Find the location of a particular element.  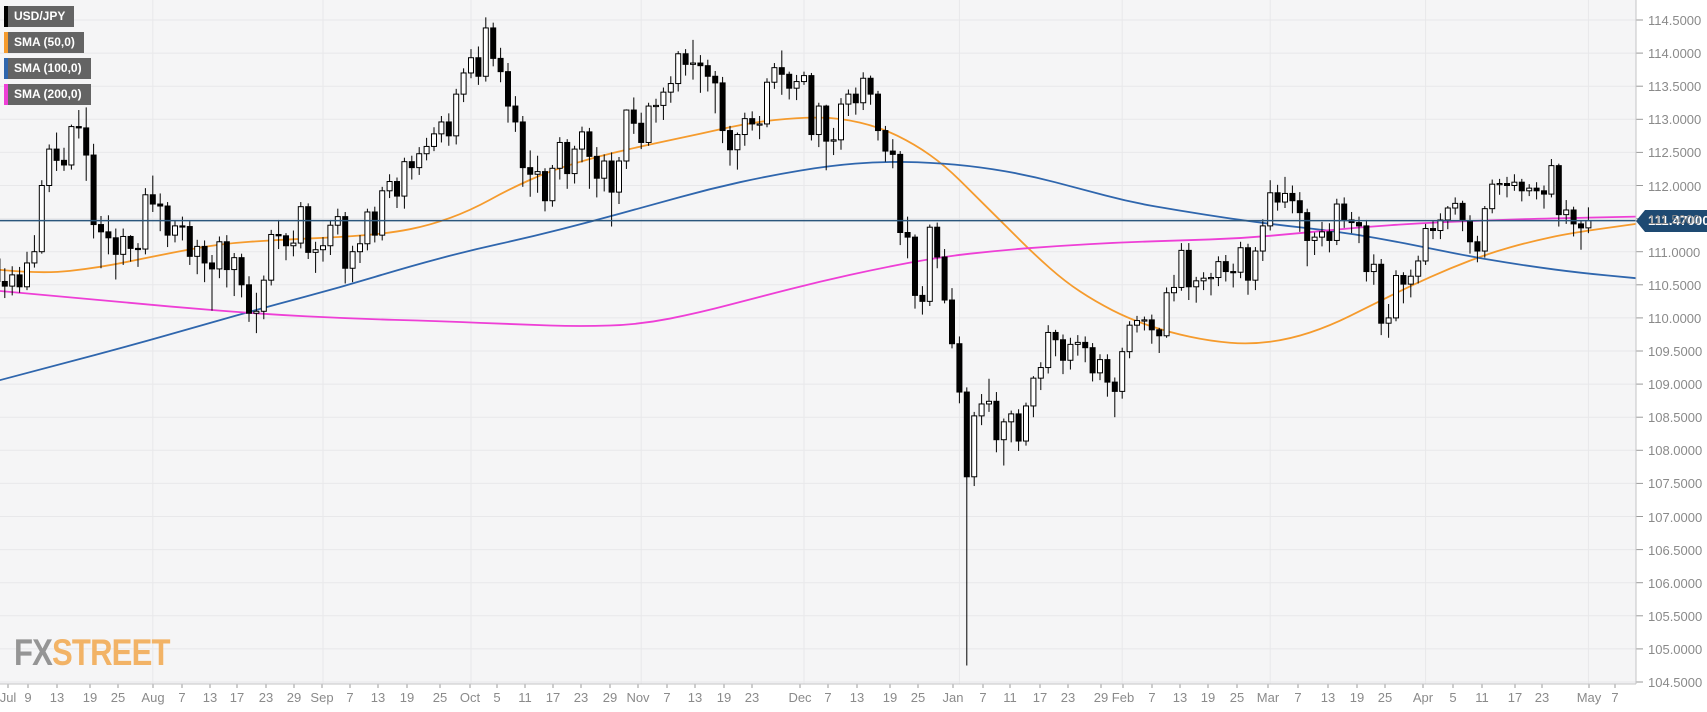

x-axis-label: Nov is located at coordinates (638, 697).